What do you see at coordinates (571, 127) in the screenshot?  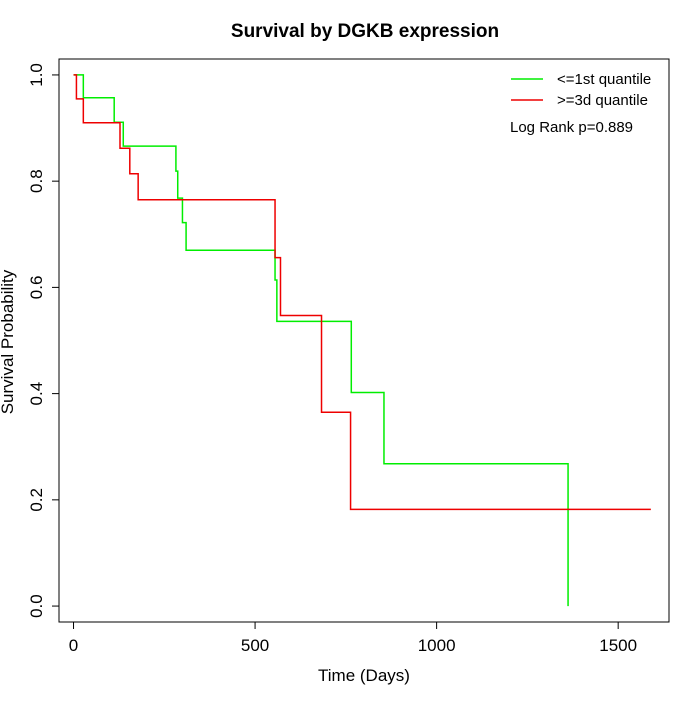 I see `log-rank-annotation: Log Rank p=0.889` at bounding box center [571, 127].